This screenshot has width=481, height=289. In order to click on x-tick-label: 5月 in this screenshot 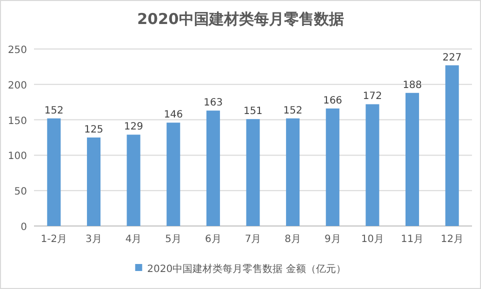, I will do `click(173, 239)`.